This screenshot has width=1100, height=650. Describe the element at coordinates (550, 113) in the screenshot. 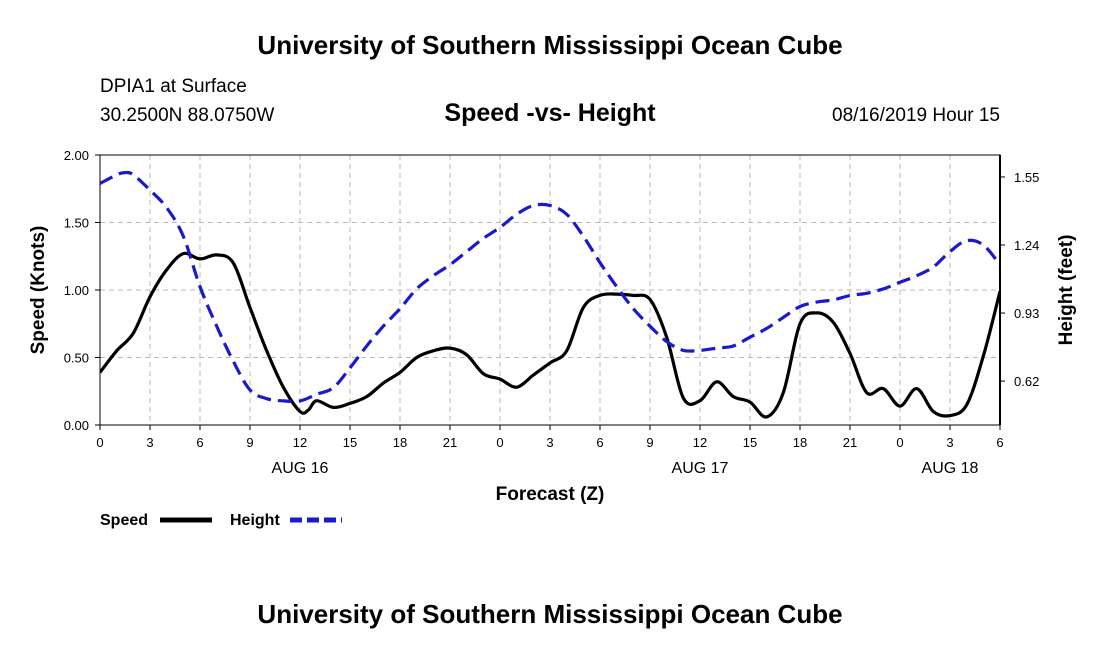

I see `chart-title: Speed -vs- Height` at that location.